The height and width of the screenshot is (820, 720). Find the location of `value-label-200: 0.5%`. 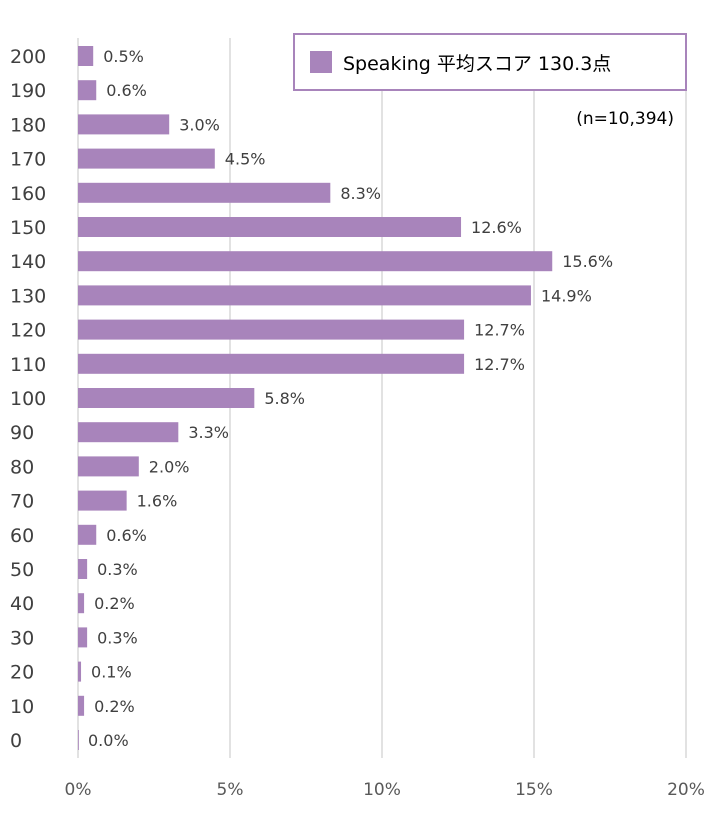

value-label-200: 0.5% is located at coordinates (123, 56).